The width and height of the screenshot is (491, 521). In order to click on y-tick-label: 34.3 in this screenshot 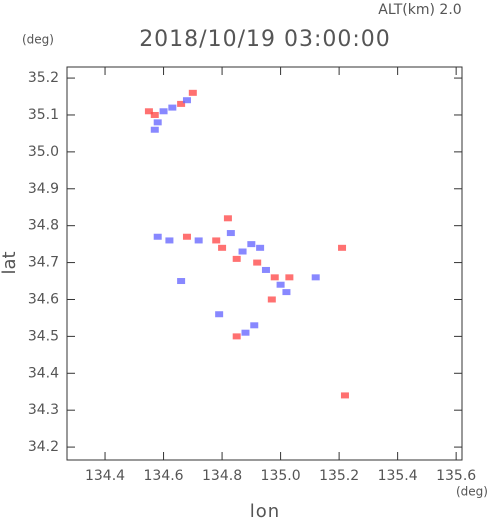, I will do `click(43, 410)`.